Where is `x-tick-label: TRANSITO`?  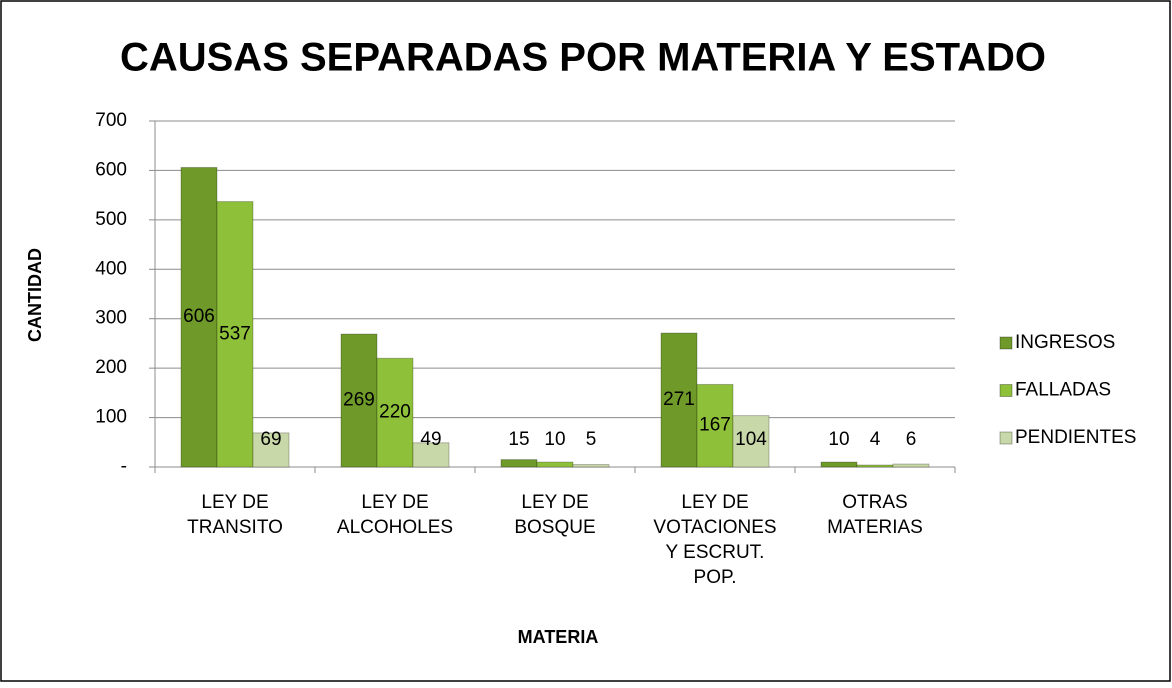
x-tick-label: TRANSITO is located at coordinates (235, 527).